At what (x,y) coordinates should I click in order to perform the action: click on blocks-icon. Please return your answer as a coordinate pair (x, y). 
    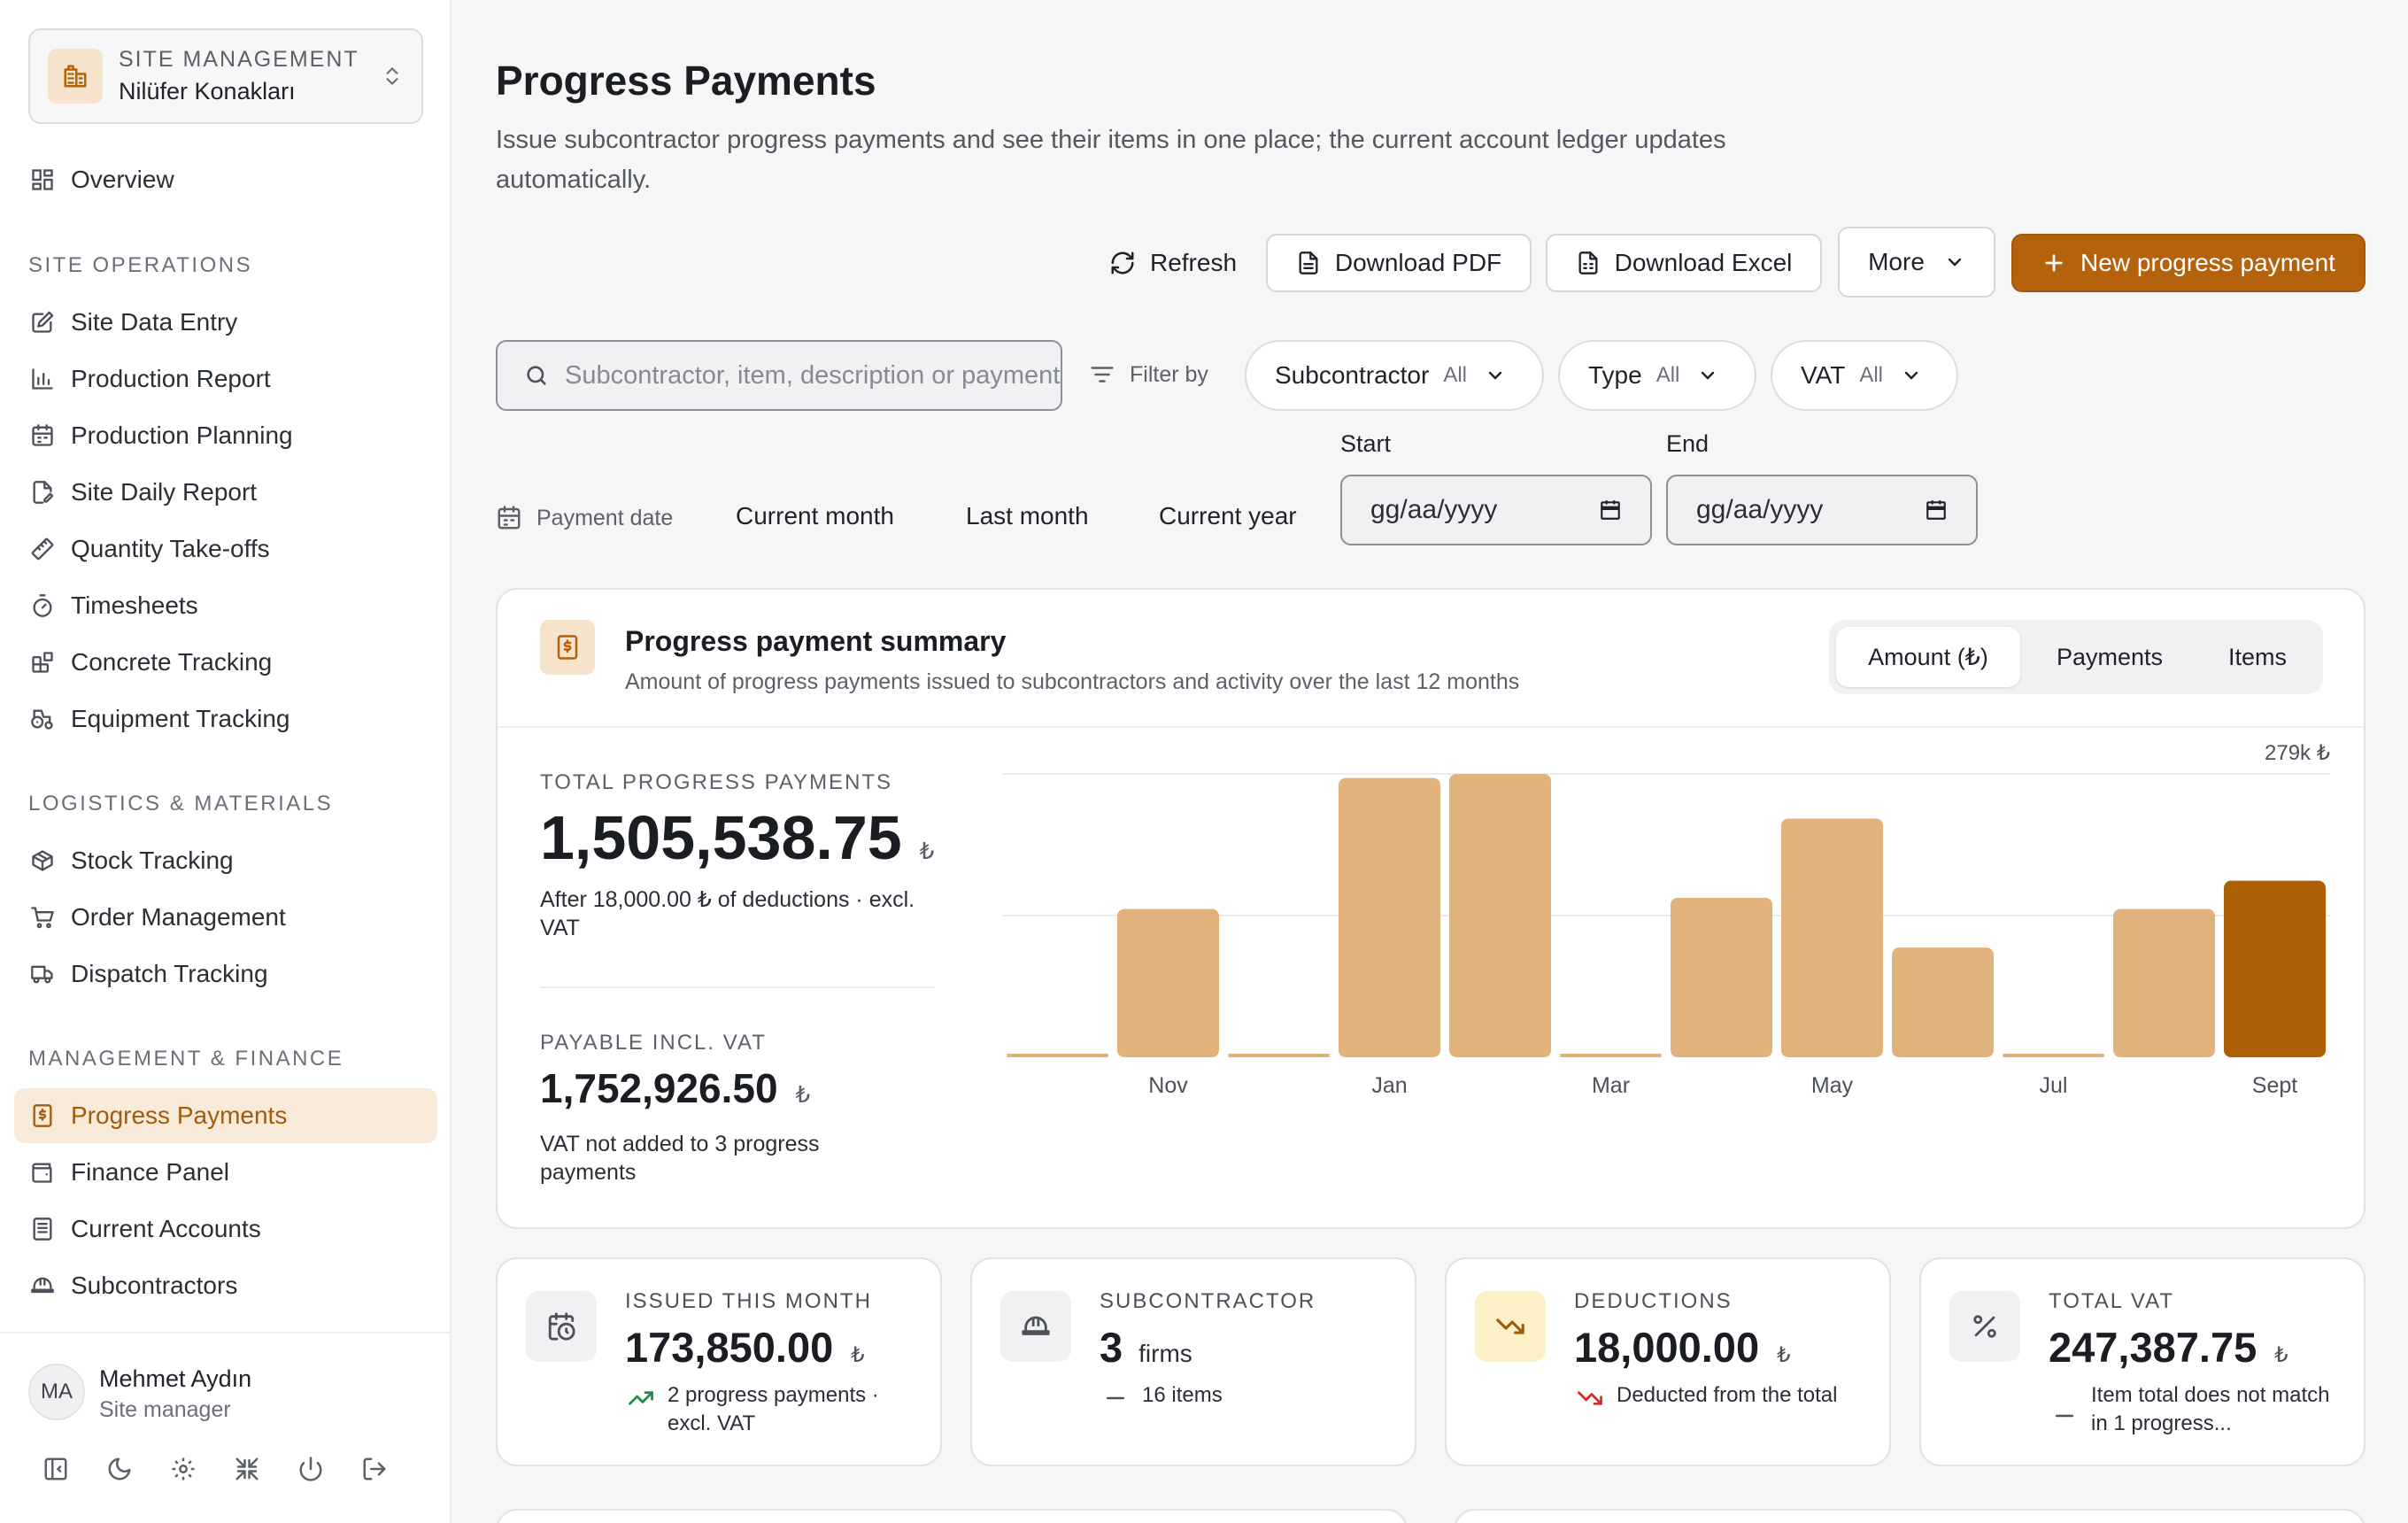
    Looking at the image, I should click on (42, 662).